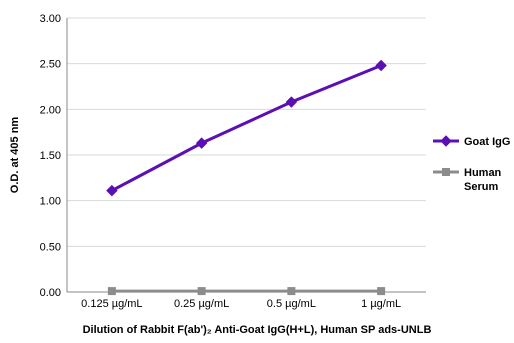  What do you see at coordinates (50, 110) in the screenshot?
I see `y-tick-label: 2.00` at bounding box center [50, 110].